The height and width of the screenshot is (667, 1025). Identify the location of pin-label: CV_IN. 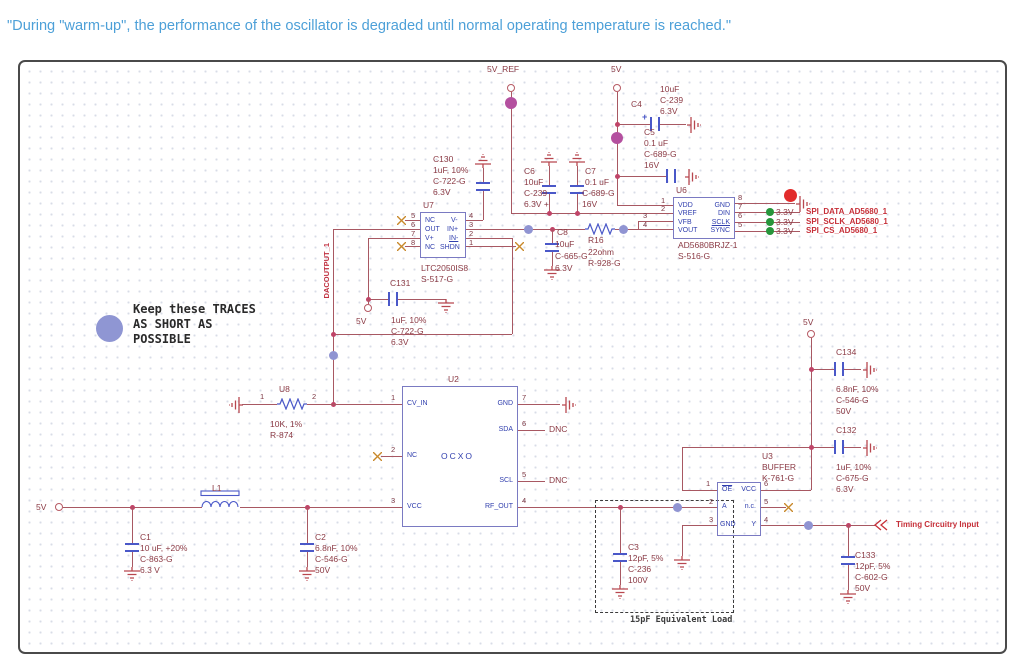
(417, 403).